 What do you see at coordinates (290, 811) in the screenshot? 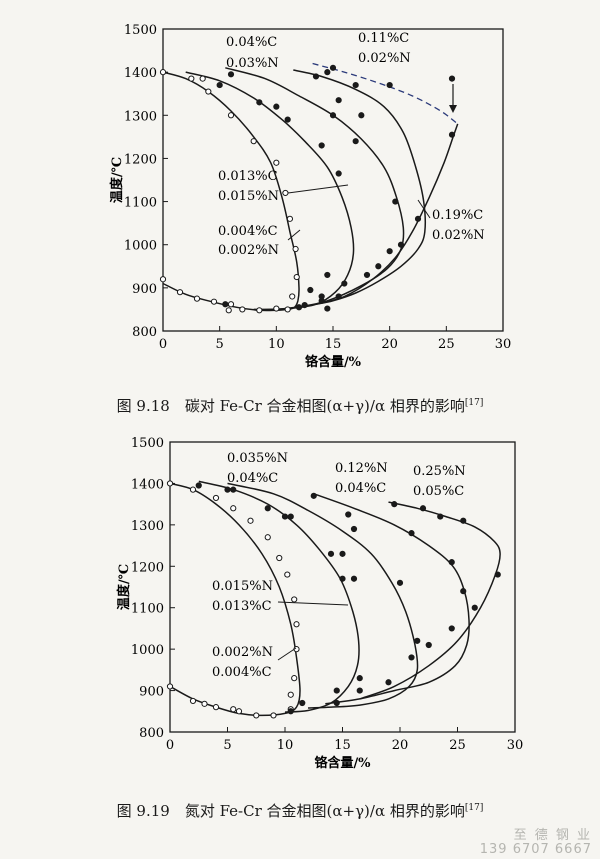
I see `caption-text: 图 9.19 氮对 Fe-Cr 合金相图(α+γ)/α 相界的影响` at bounding box center [290, 811].